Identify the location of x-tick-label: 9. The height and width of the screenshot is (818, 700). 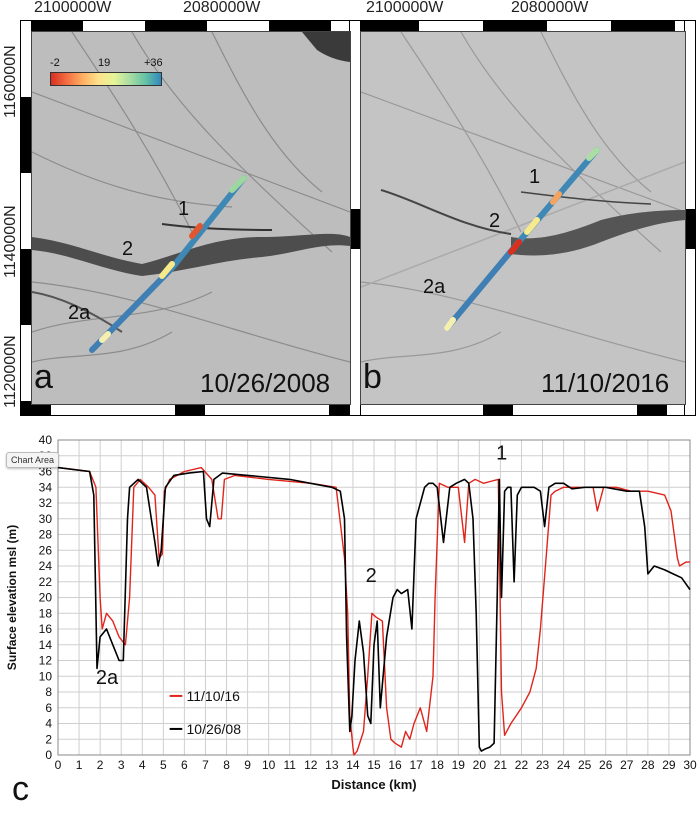
(247, 765).